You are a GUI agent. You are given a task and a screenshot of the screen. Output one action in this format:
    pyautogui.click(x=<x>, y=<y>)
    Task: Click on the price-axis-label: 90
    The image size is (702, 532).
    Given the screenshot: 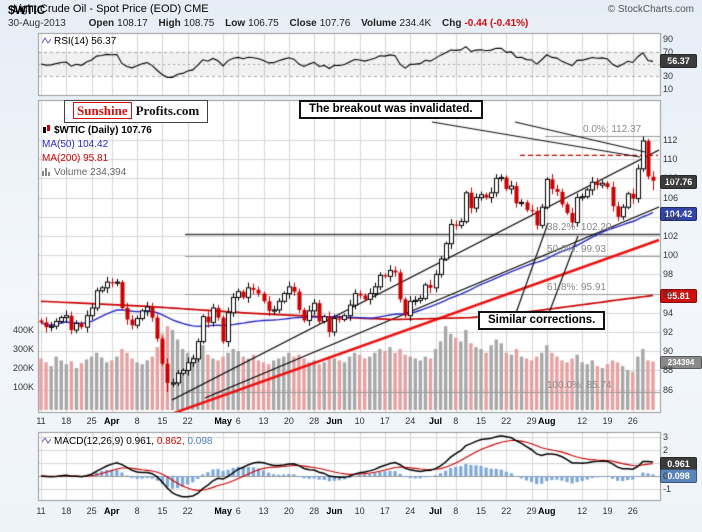 What is the action you would take?
    pyautogui.click(x=668, y=351)
    